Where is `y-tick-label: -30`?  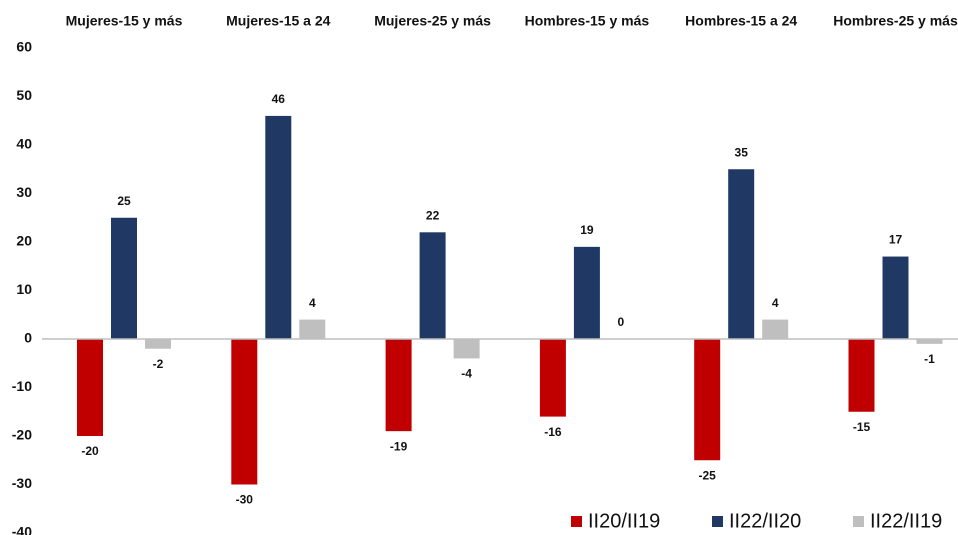 y-tick-label: -30 is located at coordinates (22, 483).